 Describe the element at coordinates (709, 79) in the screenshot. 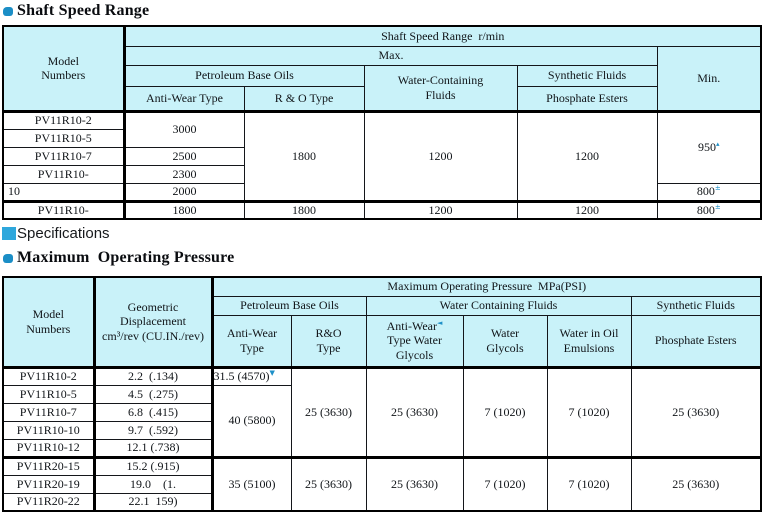

I see `min-header: Min.` at that location.